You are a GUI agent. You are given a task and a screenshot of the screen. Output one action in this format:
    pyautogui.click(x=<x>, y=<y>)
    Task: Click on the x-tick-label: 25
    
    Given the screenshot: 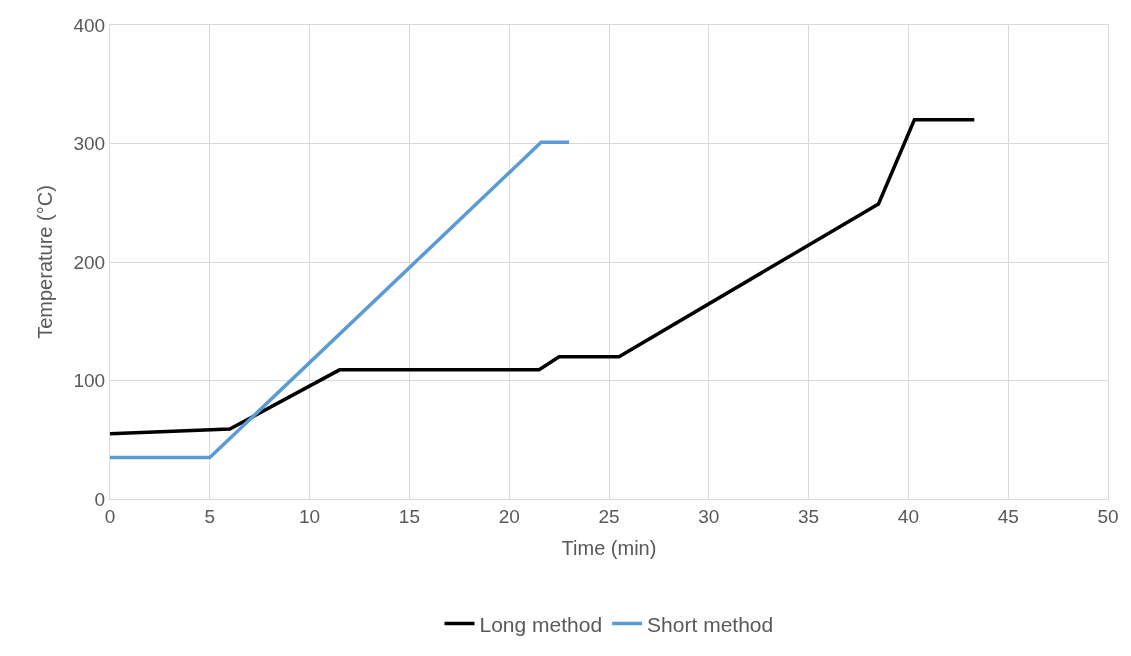 What is the action you would take?
    pyautogui.click(x=609, y=516)
    